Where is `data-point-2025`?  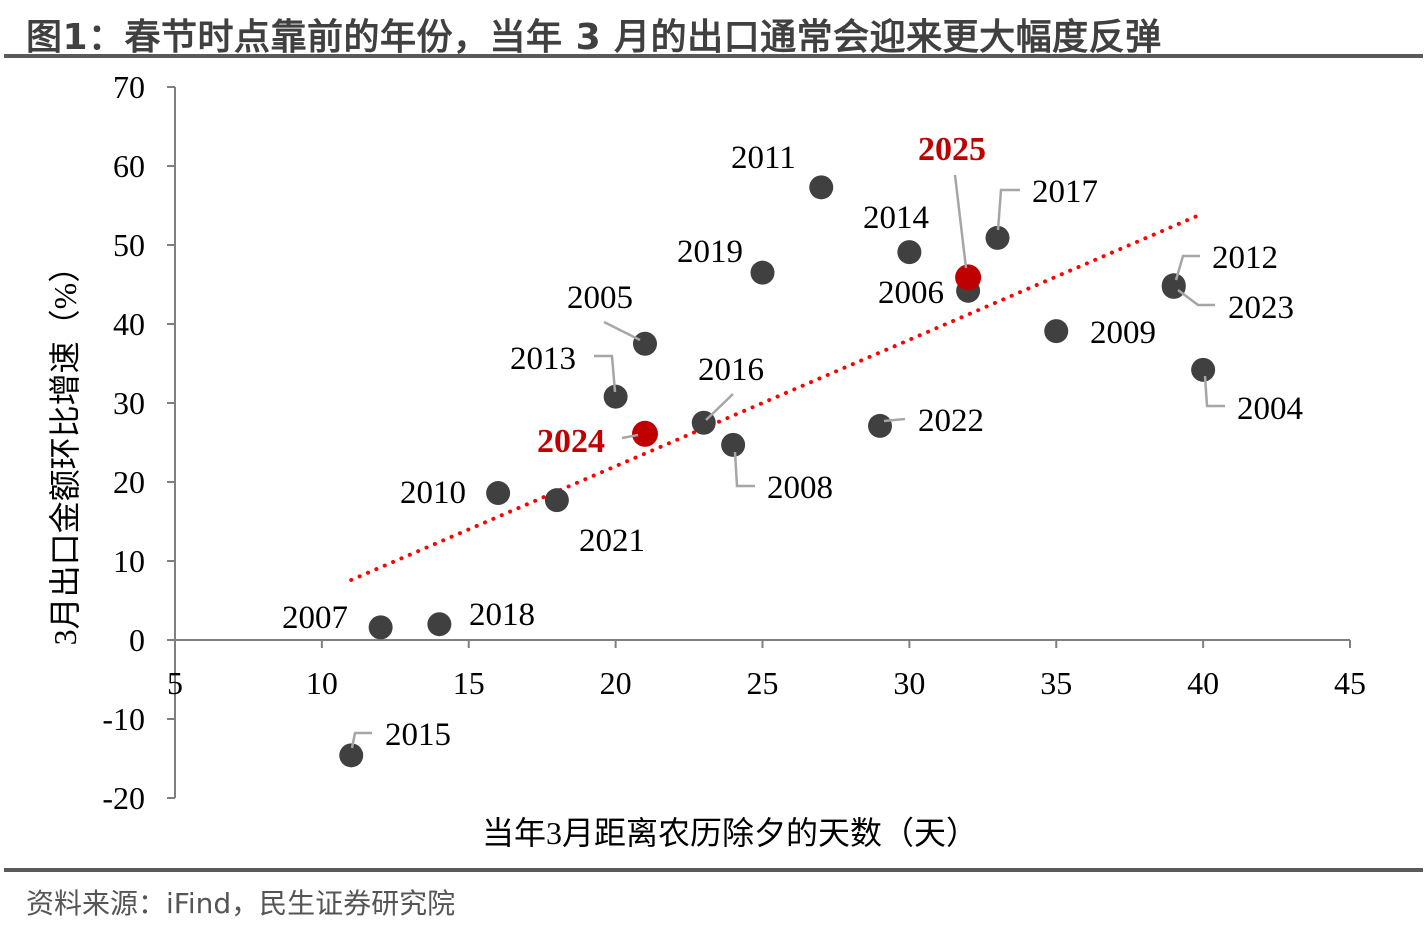
data-point-2025 is located at coordinates (968, 277).